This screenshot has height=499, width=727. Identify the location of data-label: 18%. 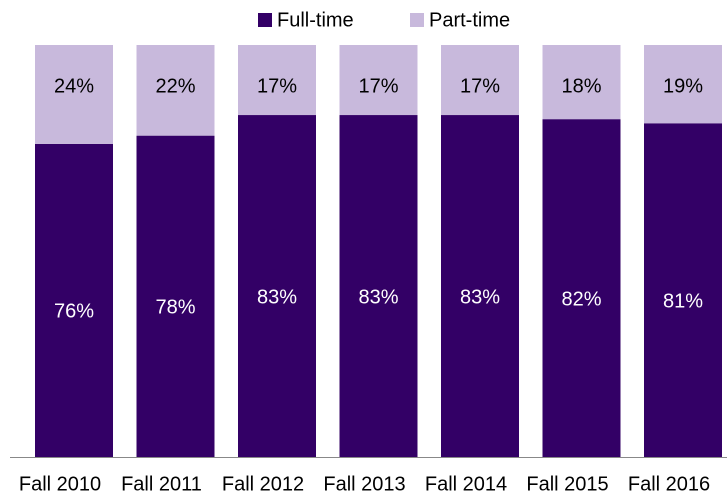
(581, 86).